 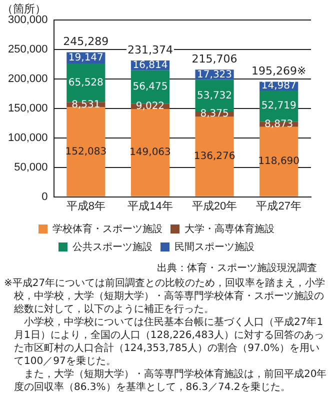 What do you see at coordinates (237, 268) in the screenshot?
I see `source-note: 出典：体育・スポーツ施設現況調査` at bounding box center [237, 268].